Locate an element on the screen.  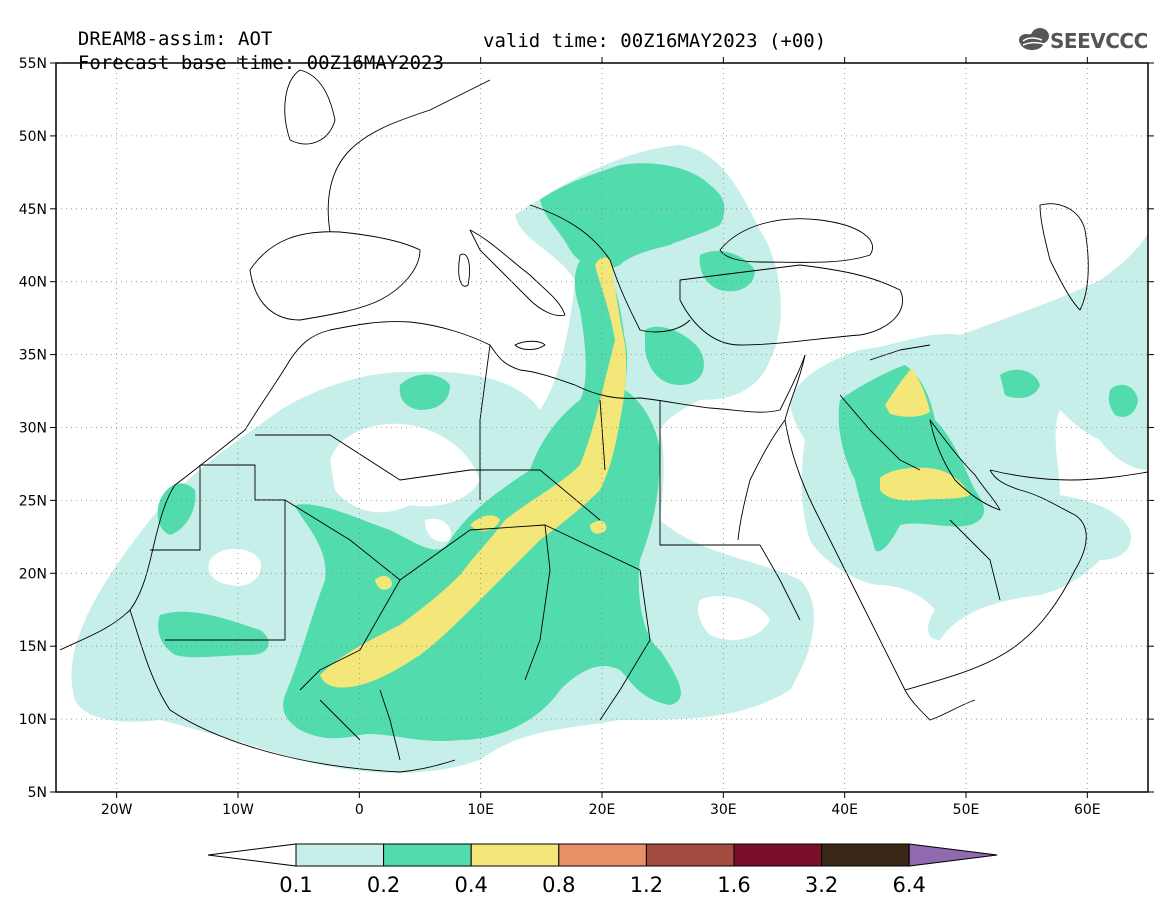
aot-below-0.1 is located at coordinates (489, 531).